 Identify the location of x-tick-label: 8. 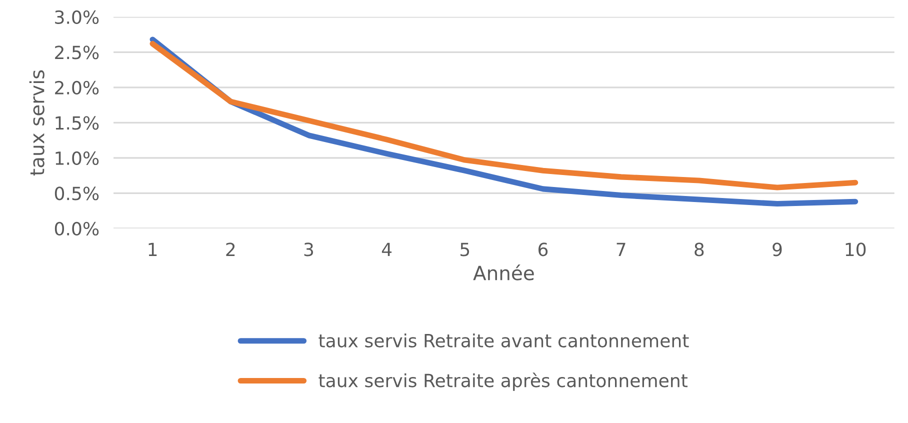
(699, 249).